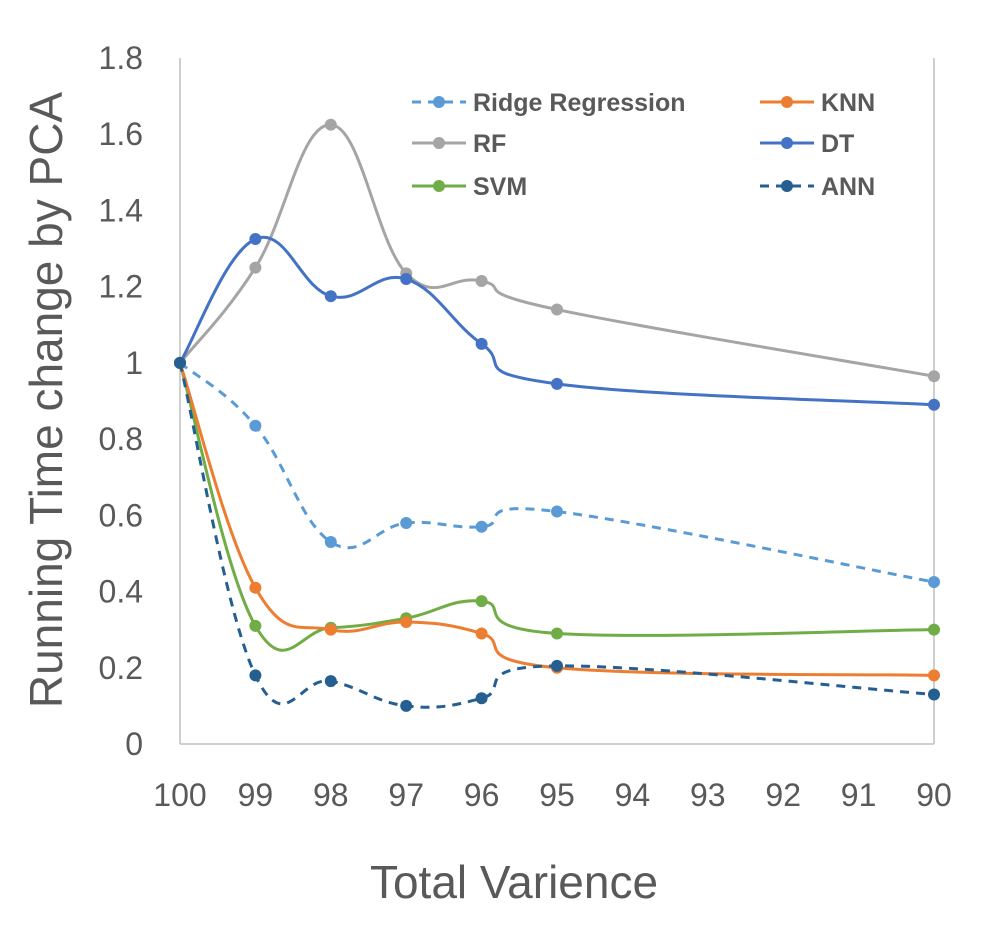 The height and width of the screenshot is (926, 987). I want to click on legend-label: DT, so click(837, 144).